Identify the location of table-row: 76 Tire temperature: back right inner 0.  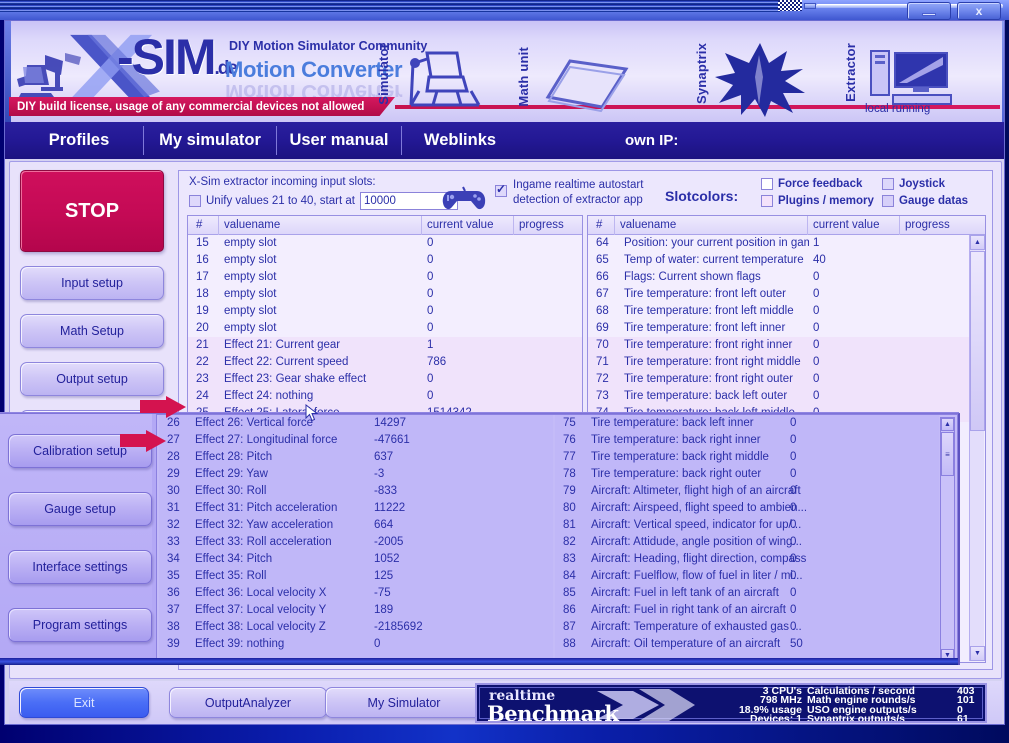
(747, 440).